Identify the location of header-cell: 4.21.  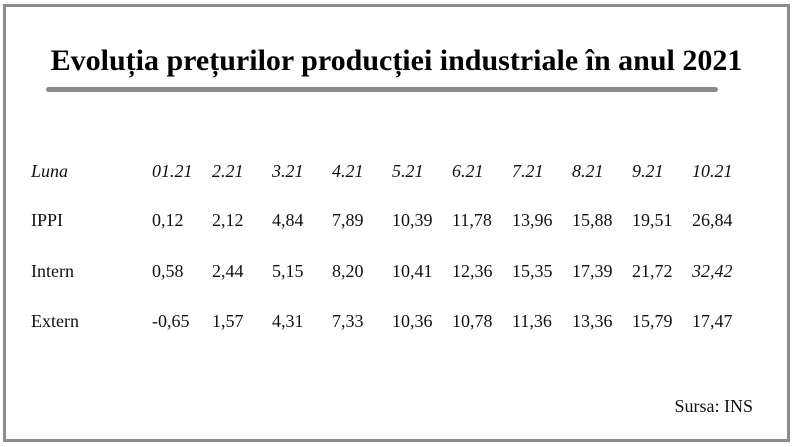
(348, 171).